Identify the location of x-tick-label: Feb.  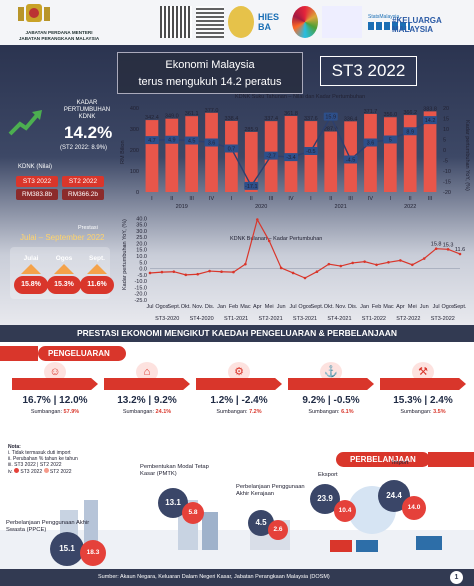
(376, 307).